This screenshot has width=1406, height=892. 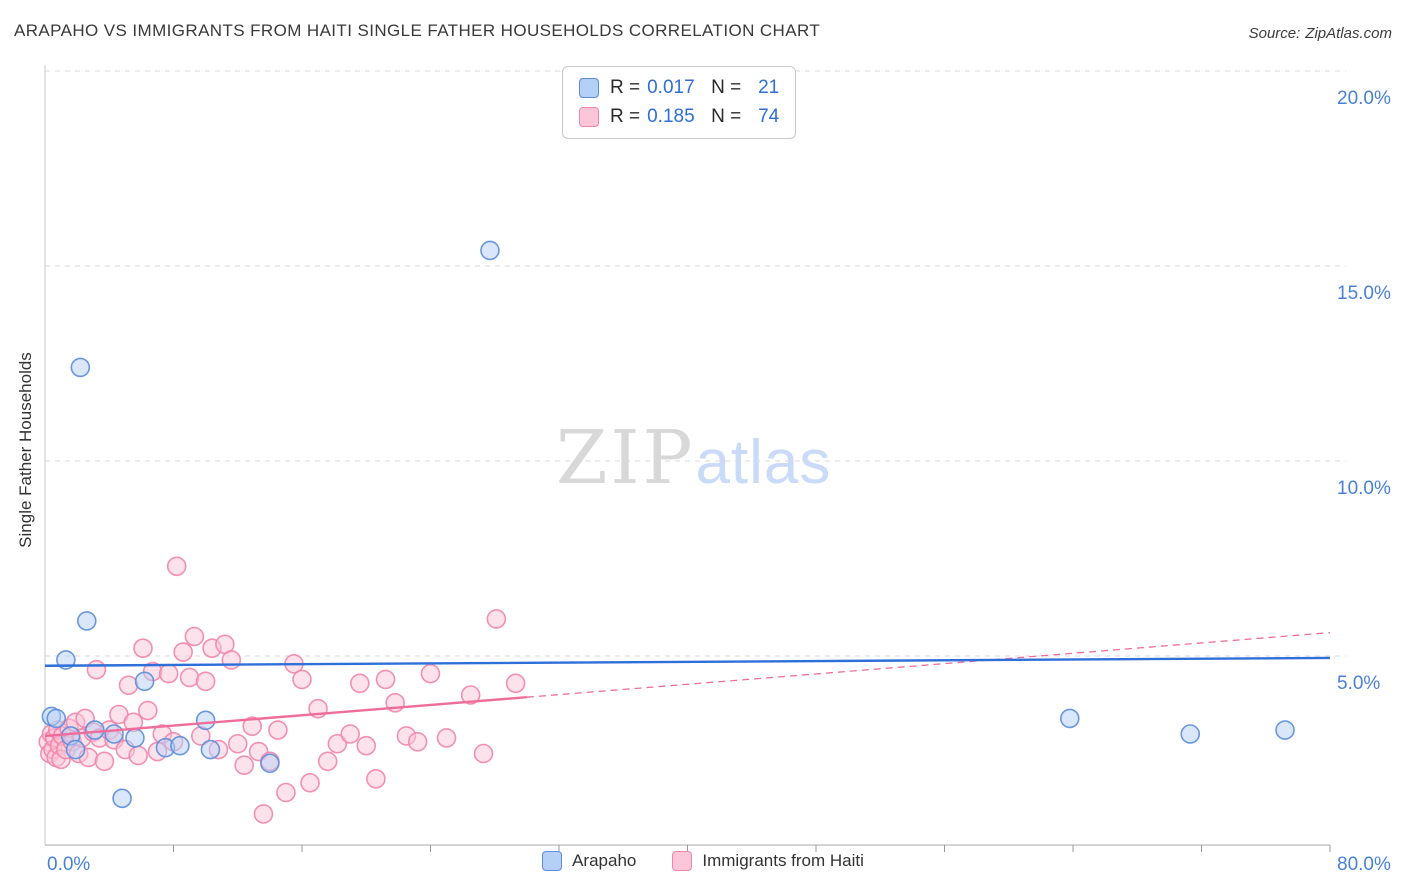 What do you see at coordinates (25, 450) in the screenshot?
I see `y-axis-label: Single Father Households` at bounding box center [25, 450].